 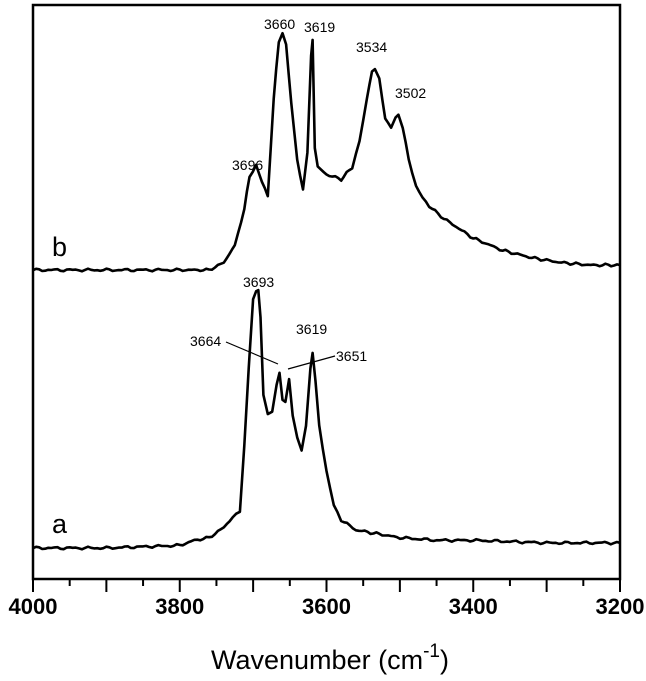 I want to click on peak-label: 3664, so click(x=205, y=341).